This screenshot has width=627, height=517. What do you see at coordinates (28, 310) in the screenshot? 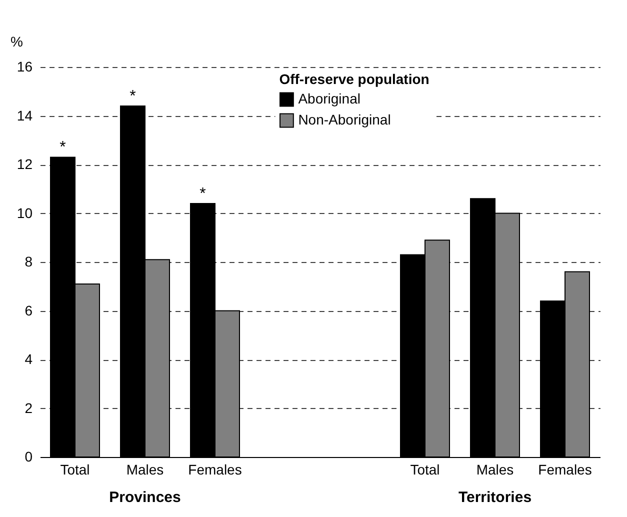
I see `y-tick-label: 6` at bounding box center [28, 310].